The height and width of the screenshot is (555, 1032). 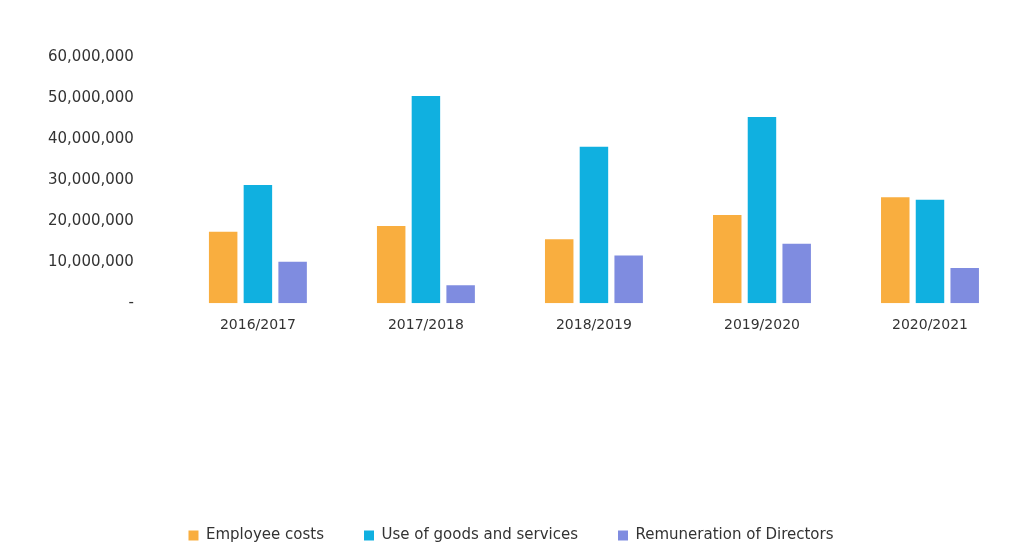 What do you see at coordinates (90, 137) in the screenshot?
I see `y-tick-label: 40,000,000` at bounding box center [90, 137].